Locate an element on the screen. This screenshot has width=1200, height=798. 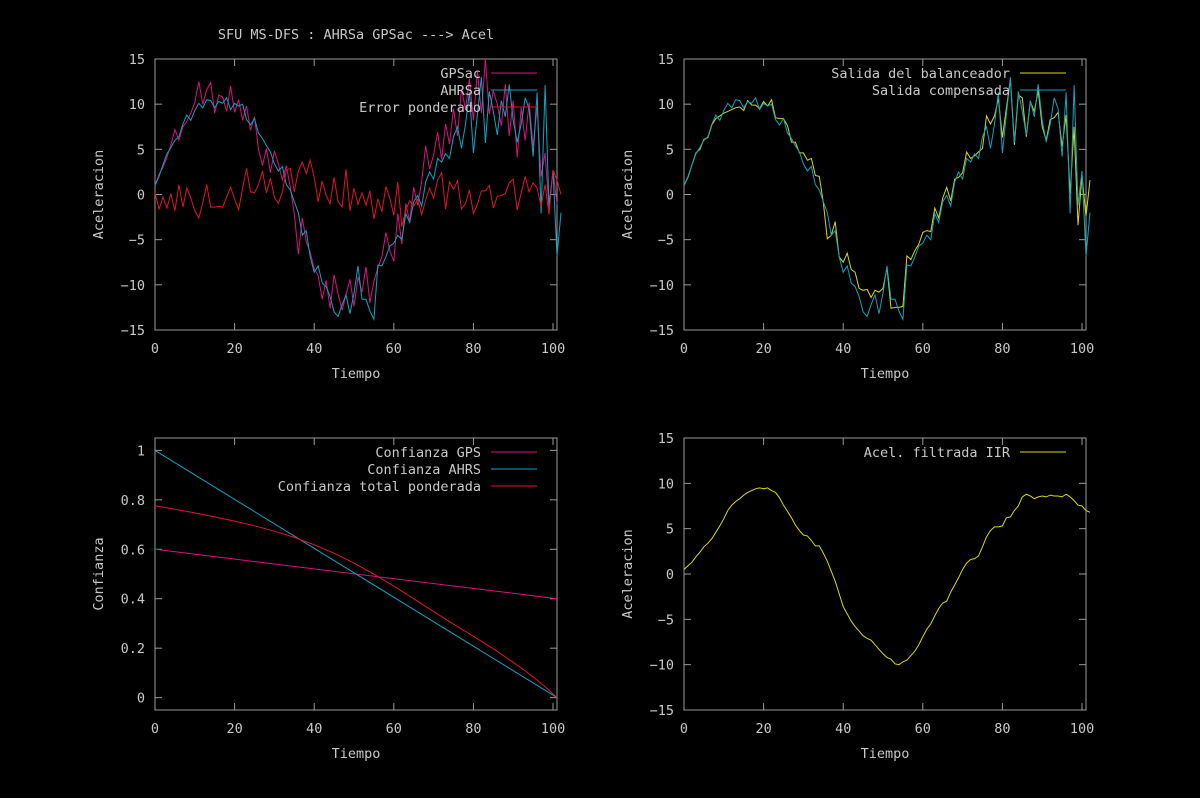
y-axis-label: Confianza is located at coordinates (99, 573).